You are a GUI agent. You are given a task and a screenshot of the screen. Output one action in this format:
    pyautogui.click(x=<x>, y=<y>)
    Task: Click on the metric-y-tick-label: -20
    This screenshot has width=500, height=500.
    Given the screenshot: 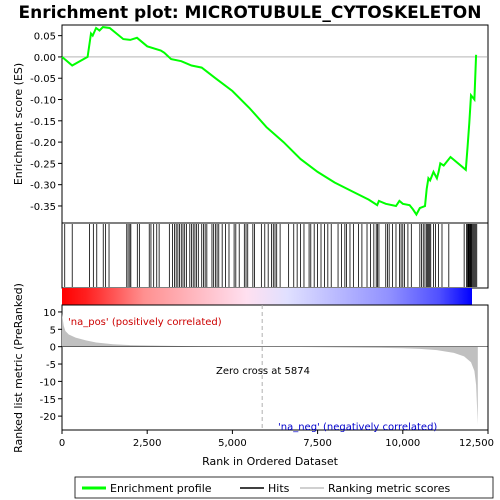 What is the action you would take?
    pyautogui.click(x=48, y=417)
    